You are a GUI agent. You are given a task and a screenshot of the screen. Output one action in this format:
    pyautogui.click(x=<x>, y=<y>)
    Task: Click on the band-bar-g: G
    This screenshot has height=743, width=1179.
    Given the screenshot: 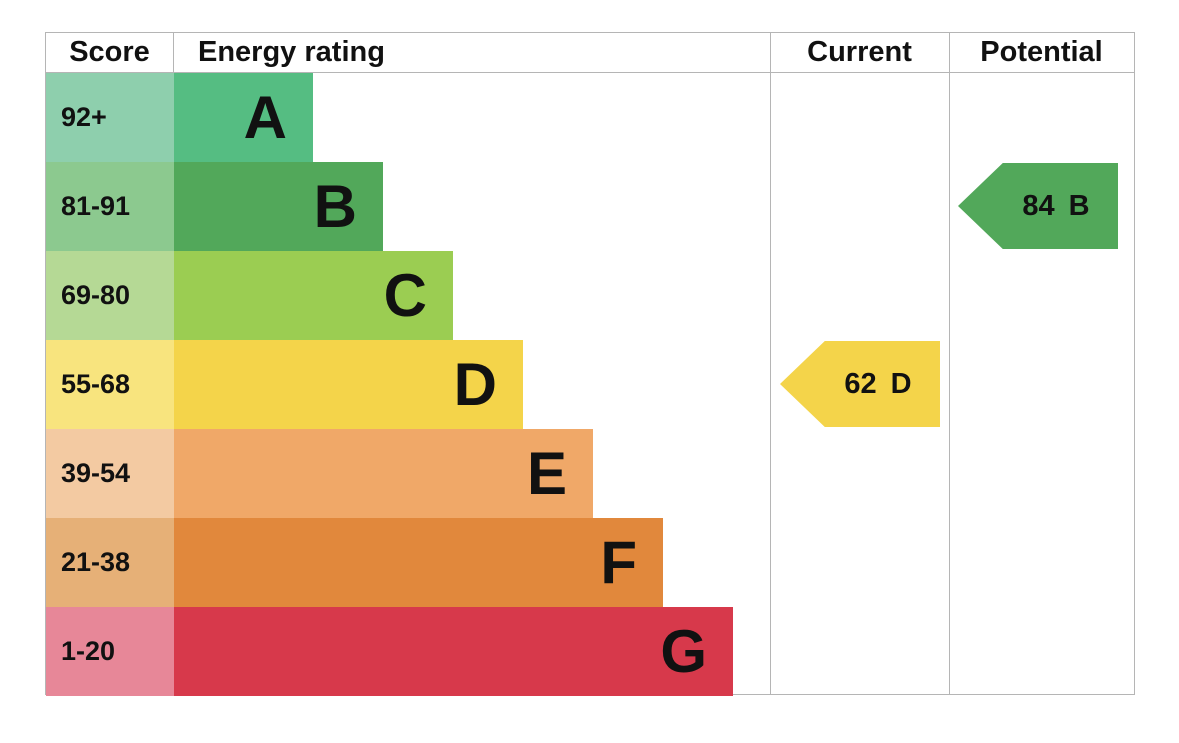 What is the action you would take?
    pyautogui.click(x=453, y=651)
    